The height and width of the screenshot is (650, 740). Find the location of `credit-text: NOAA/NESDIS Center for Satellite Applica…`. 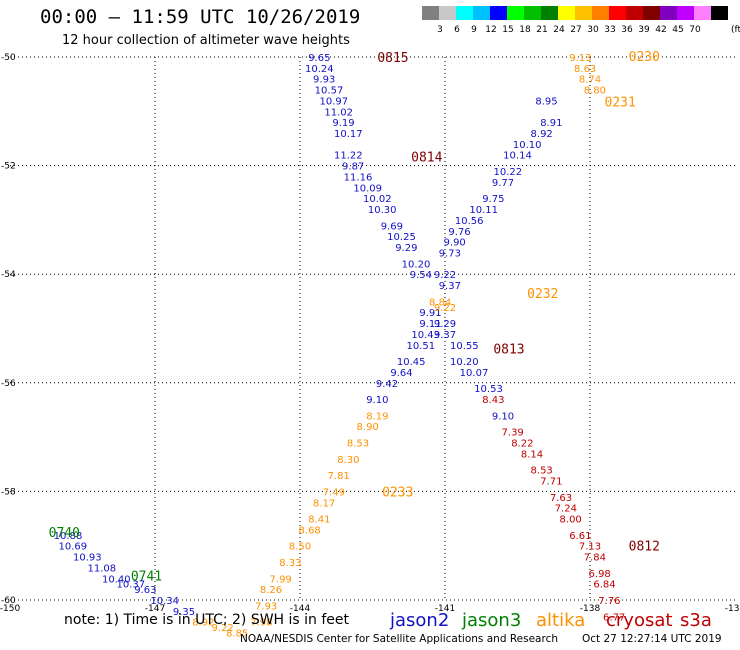

credit-text: NOAA/NESDIS Center for Satellite Applica… is located at coordinates (399, 639).